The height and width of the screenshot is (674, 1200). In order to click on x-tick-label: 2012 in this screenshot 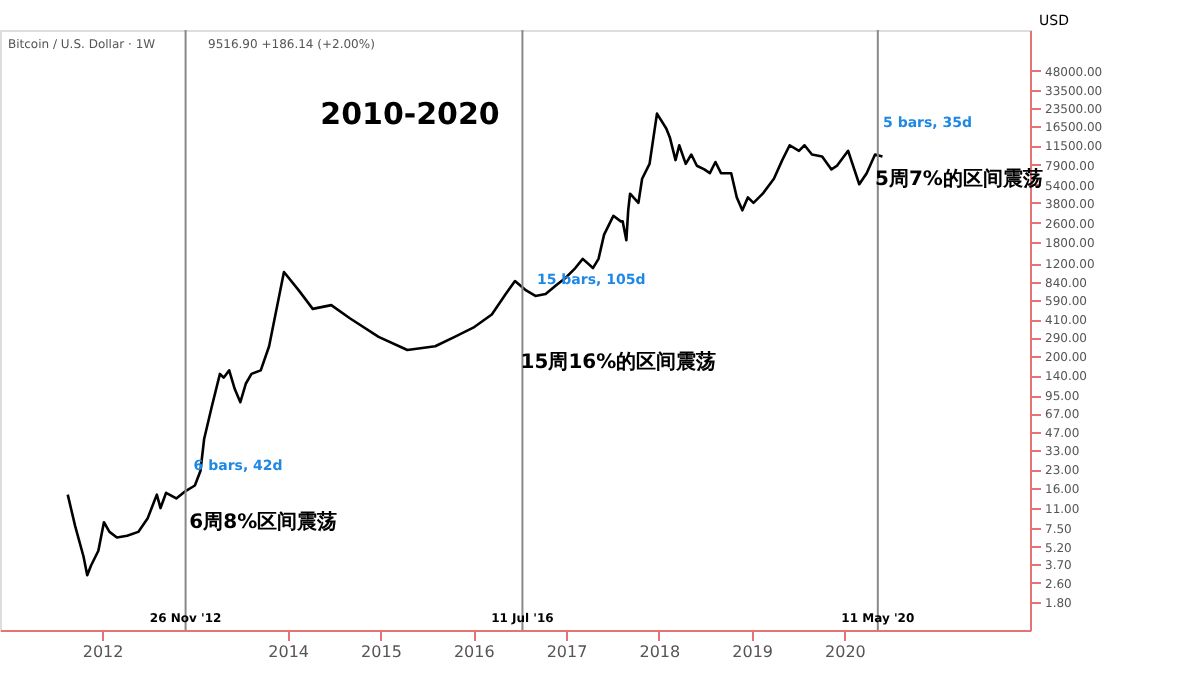, I will do `click(103, 652)`.